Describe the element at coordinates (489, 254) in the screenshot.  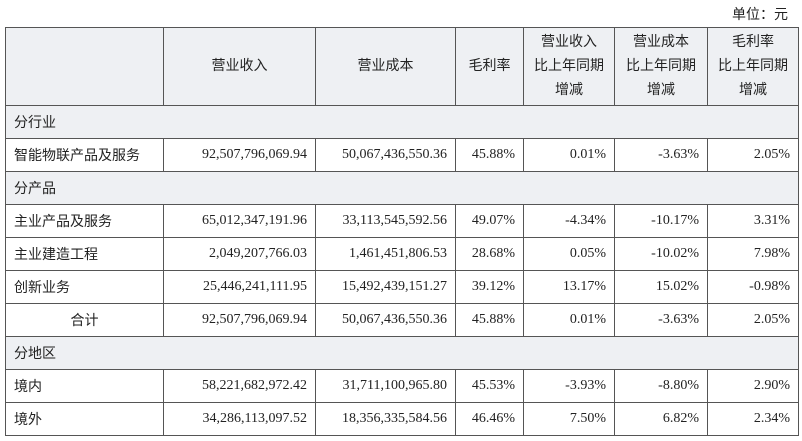
I see `value-cell: 28.68%` at that location.